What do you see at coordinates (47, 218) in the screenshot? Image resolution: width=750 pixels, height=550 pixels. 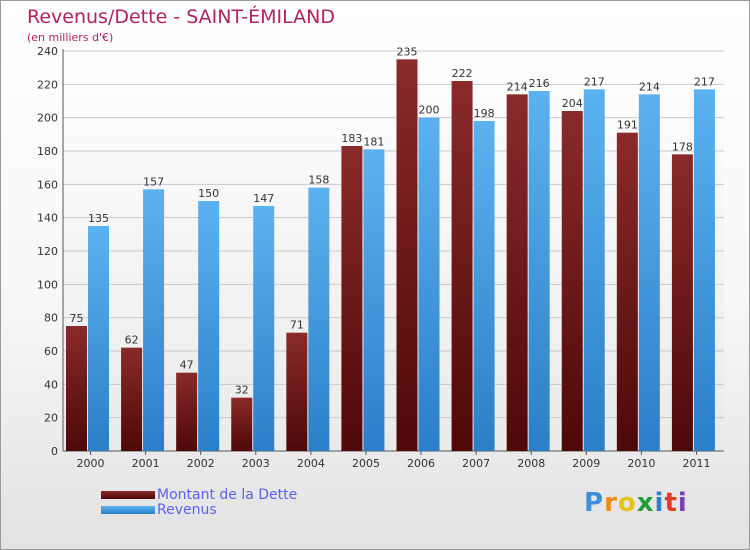 I see `y-tick-label: 140` at bounding box center [47, 218].